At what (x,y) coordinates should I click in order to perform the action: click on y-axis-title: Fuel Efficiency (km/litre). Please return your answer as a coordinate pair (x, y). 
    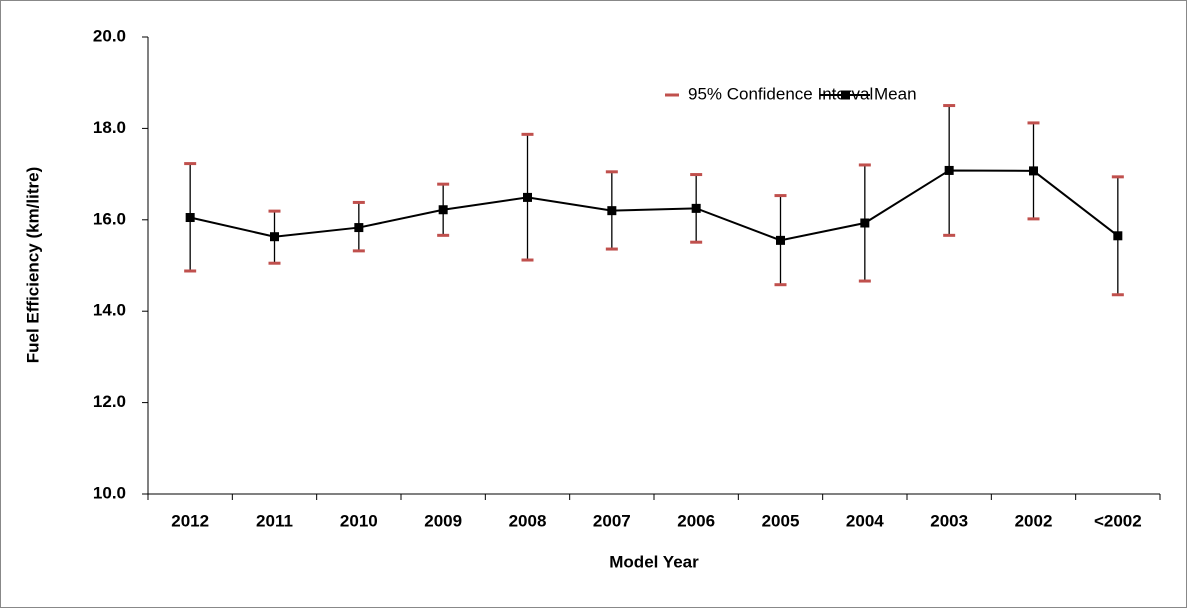
    Looking at the image, I should click on (32, 265).